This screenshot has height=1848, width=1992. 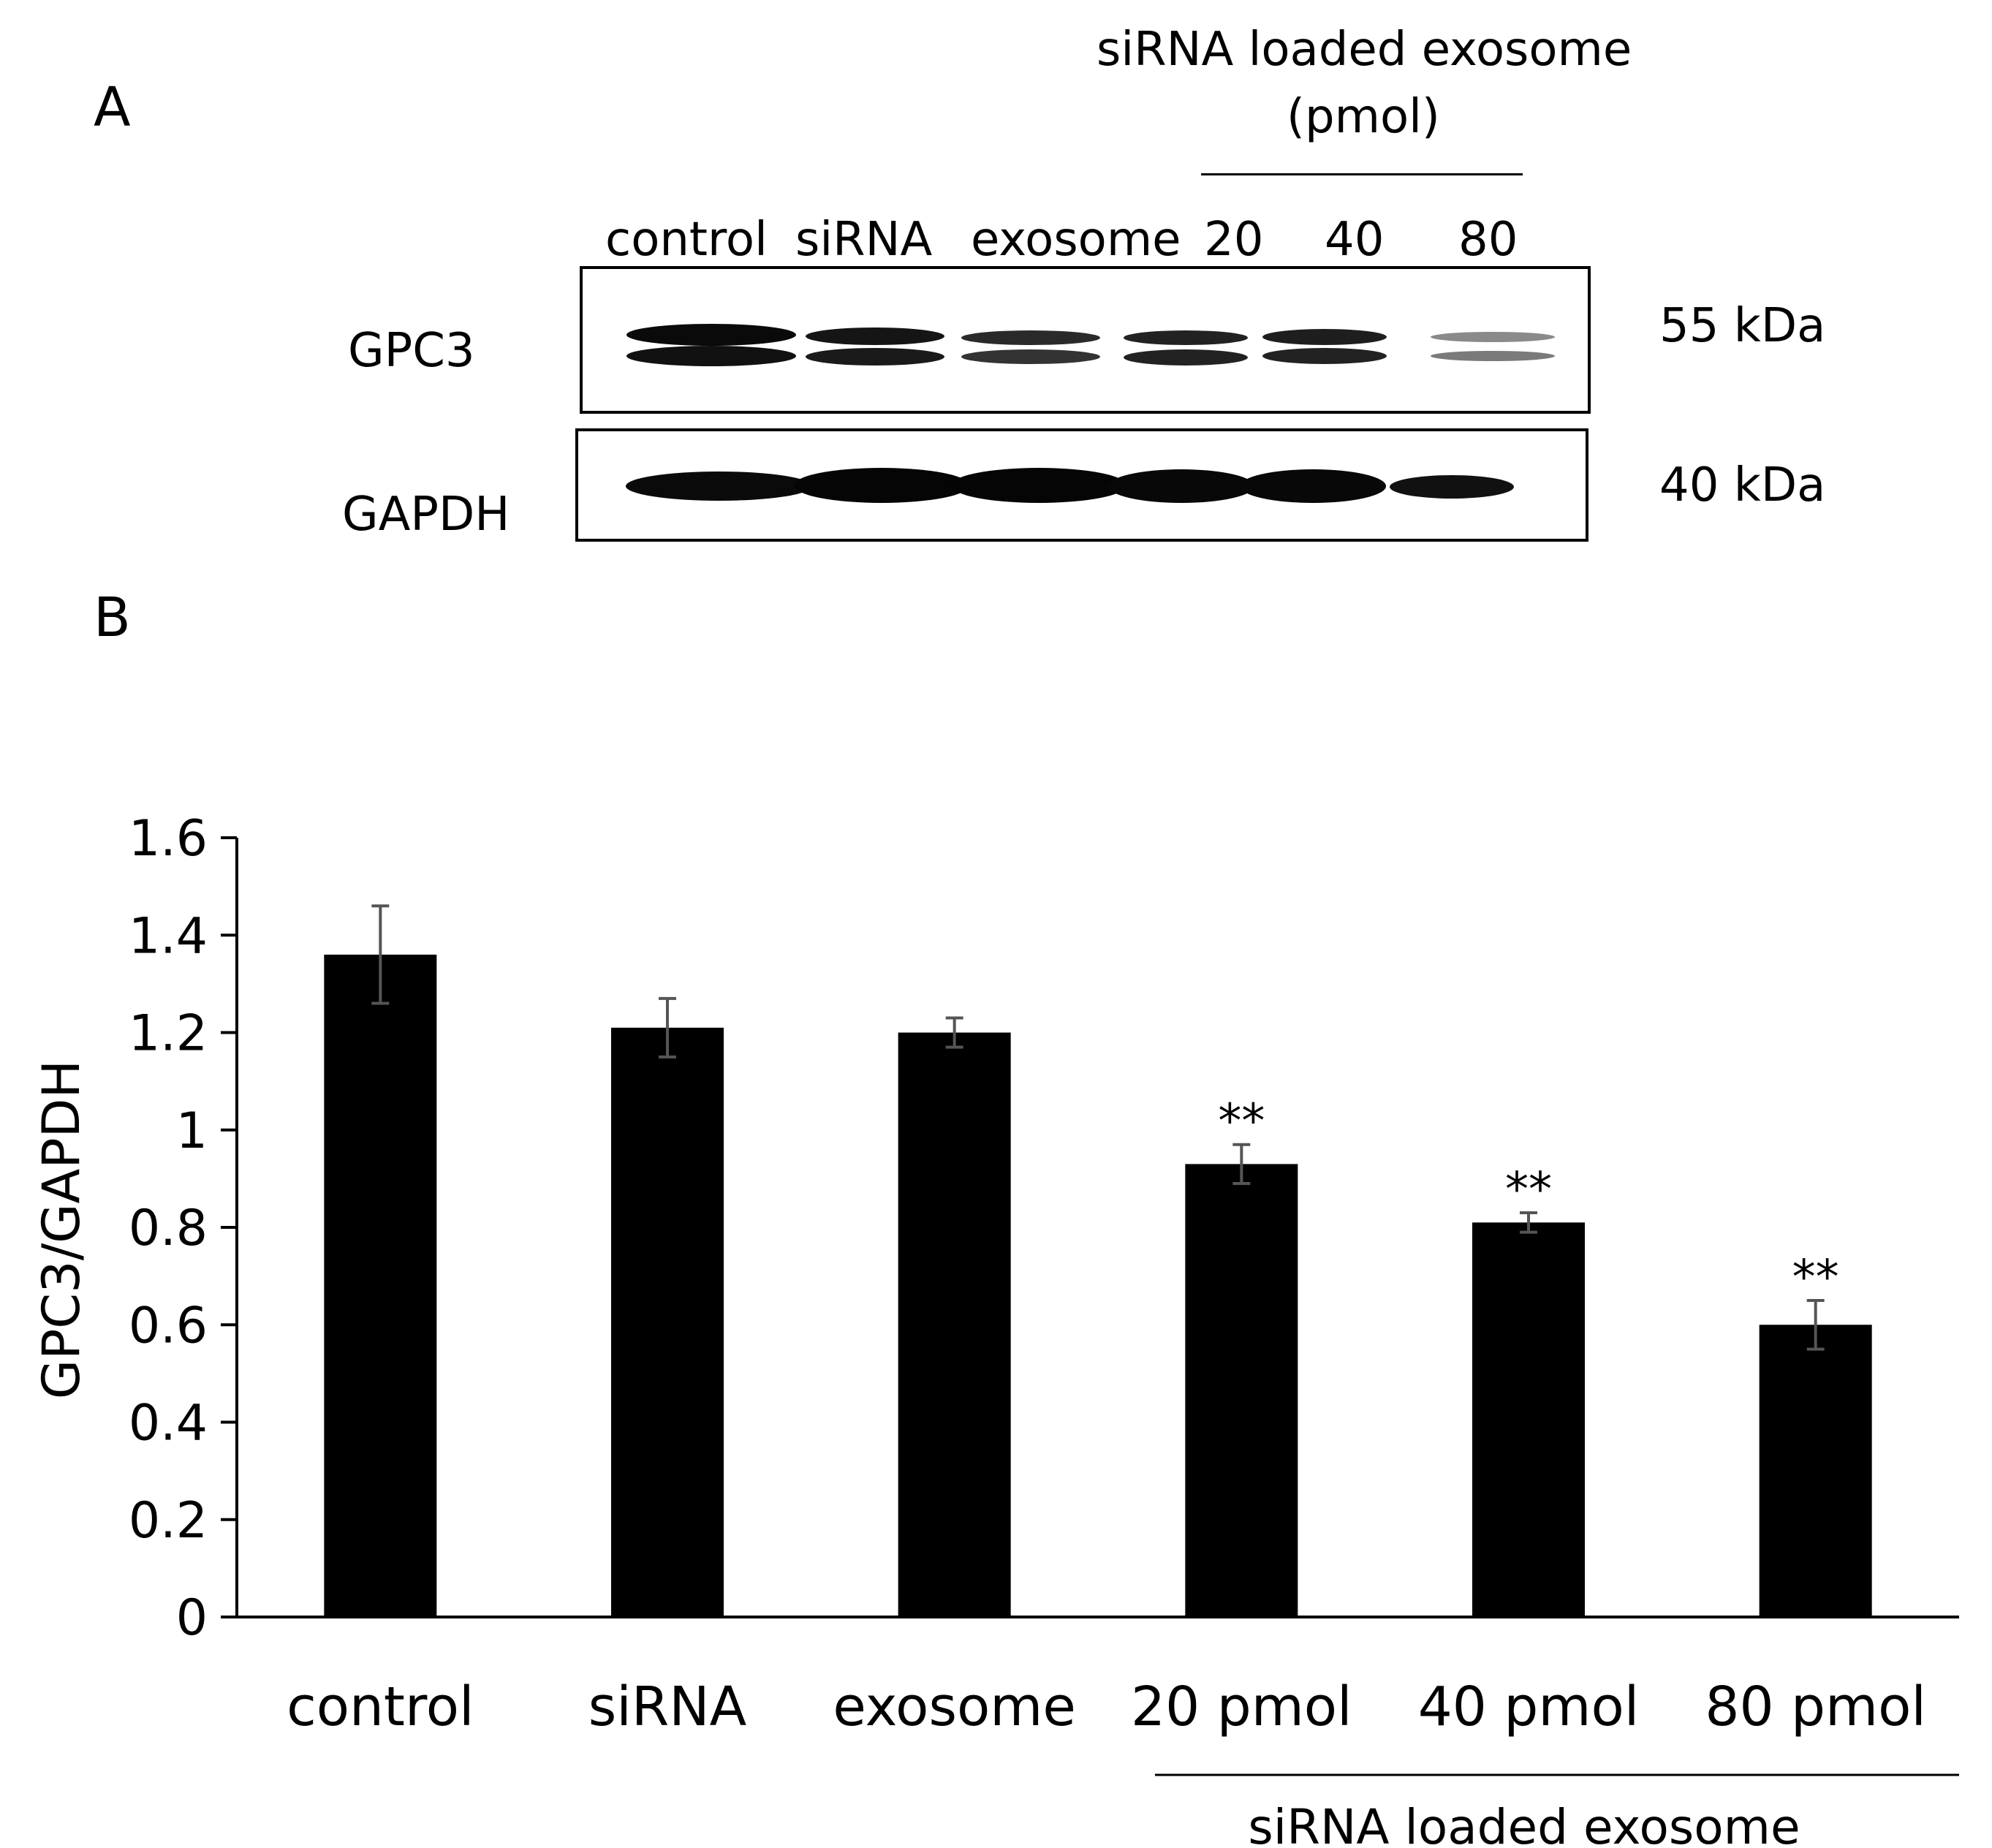 I want to click on gpc3-band-exosome-upper, so click(x=1030, y=338).